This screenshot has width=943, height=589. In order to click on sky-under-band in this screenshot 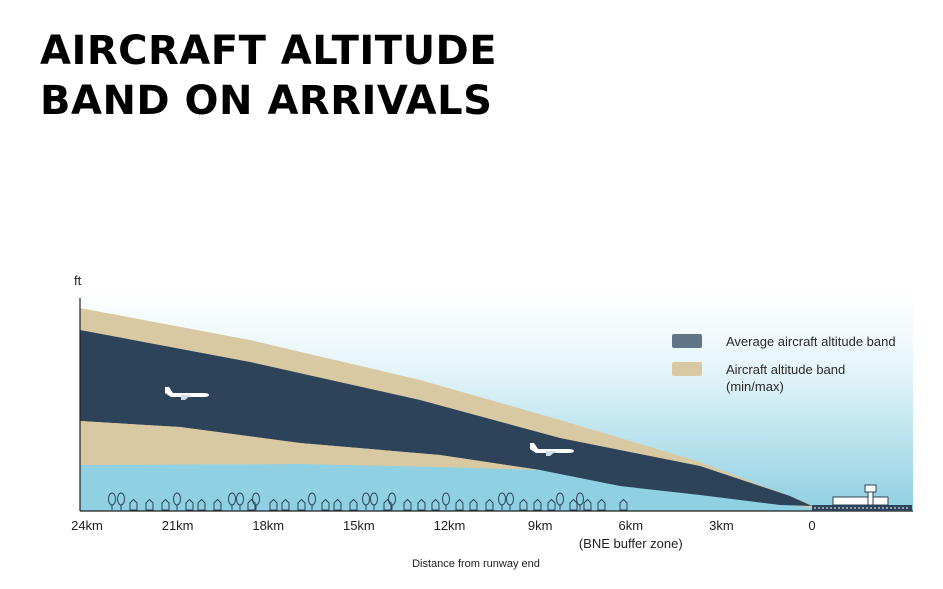, I will do `click(446, 487)`.